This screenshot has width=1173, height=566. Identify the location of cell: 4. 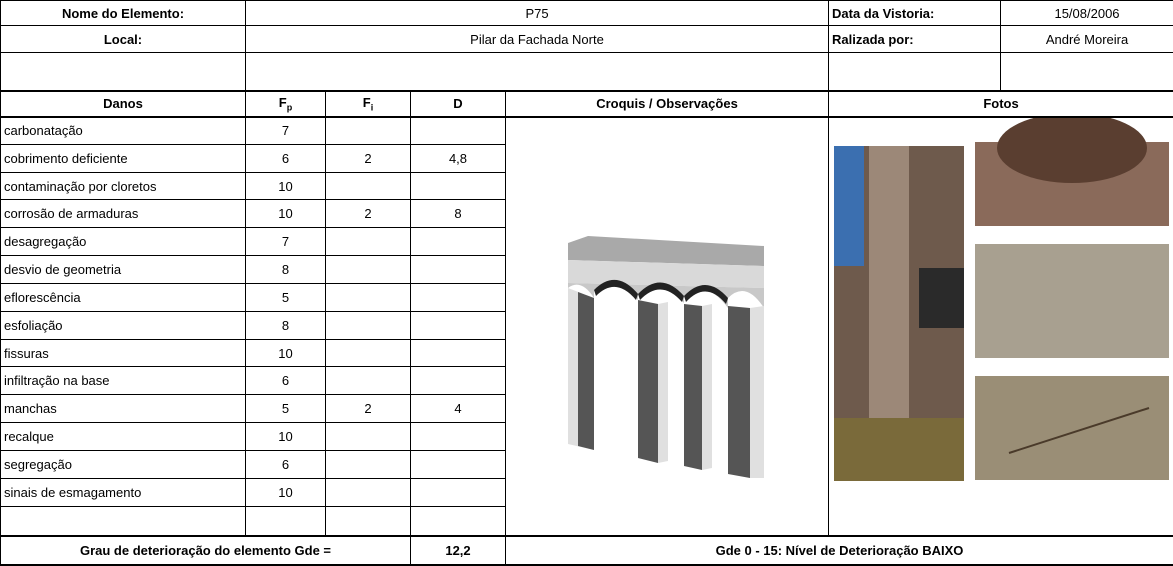
(458, 409).